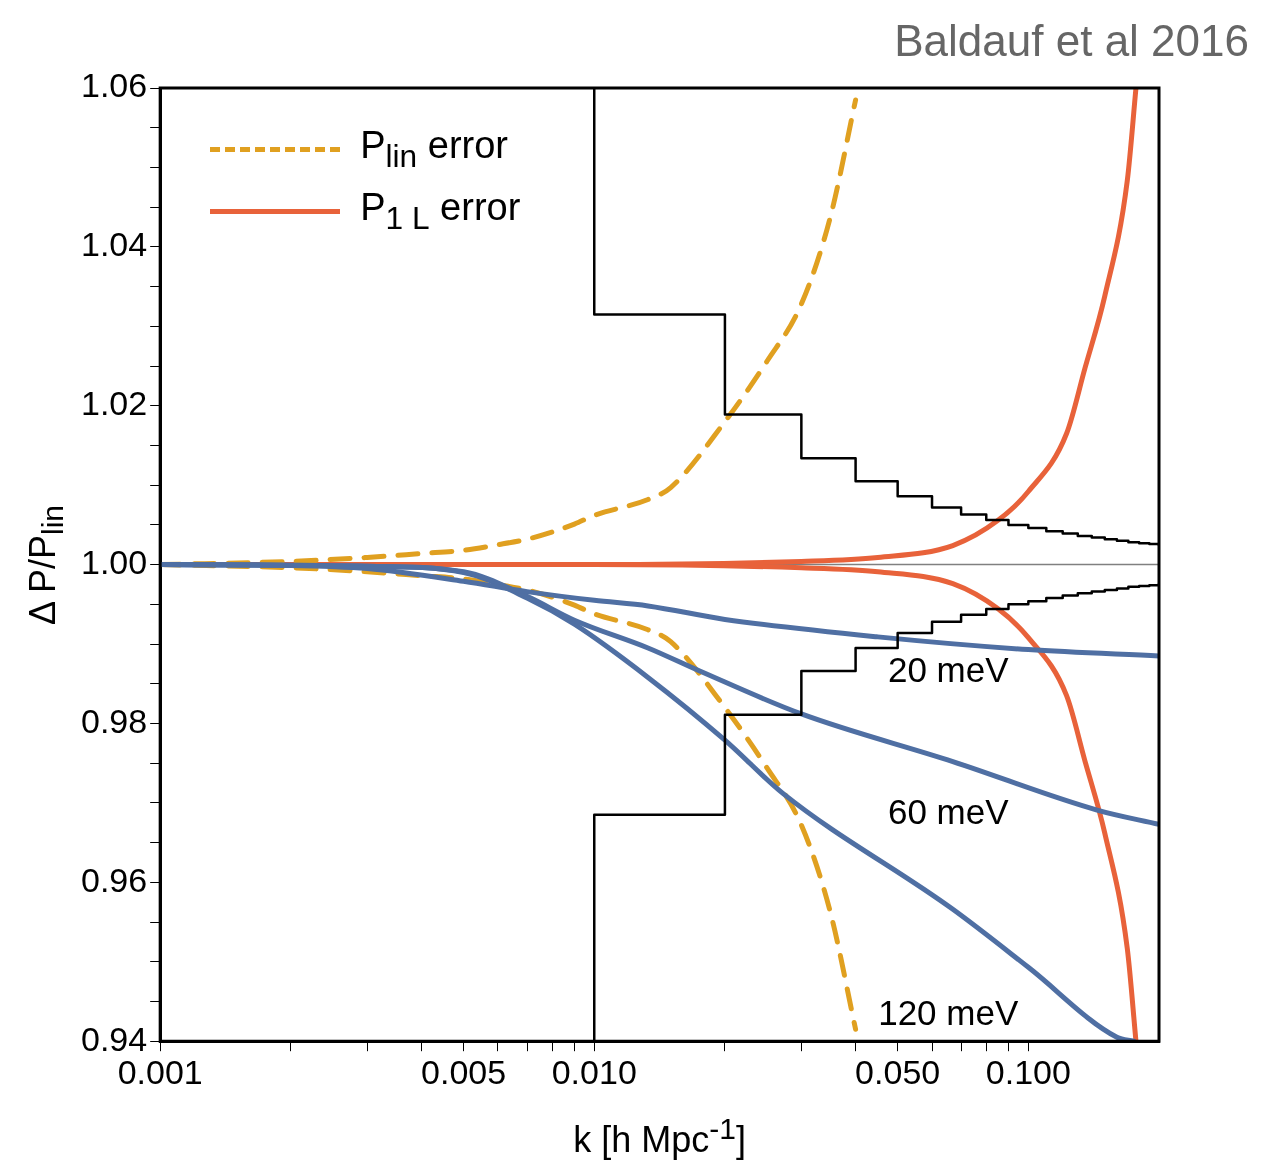  I want to click on y-tick-label: 1.00, so click(114, 561).